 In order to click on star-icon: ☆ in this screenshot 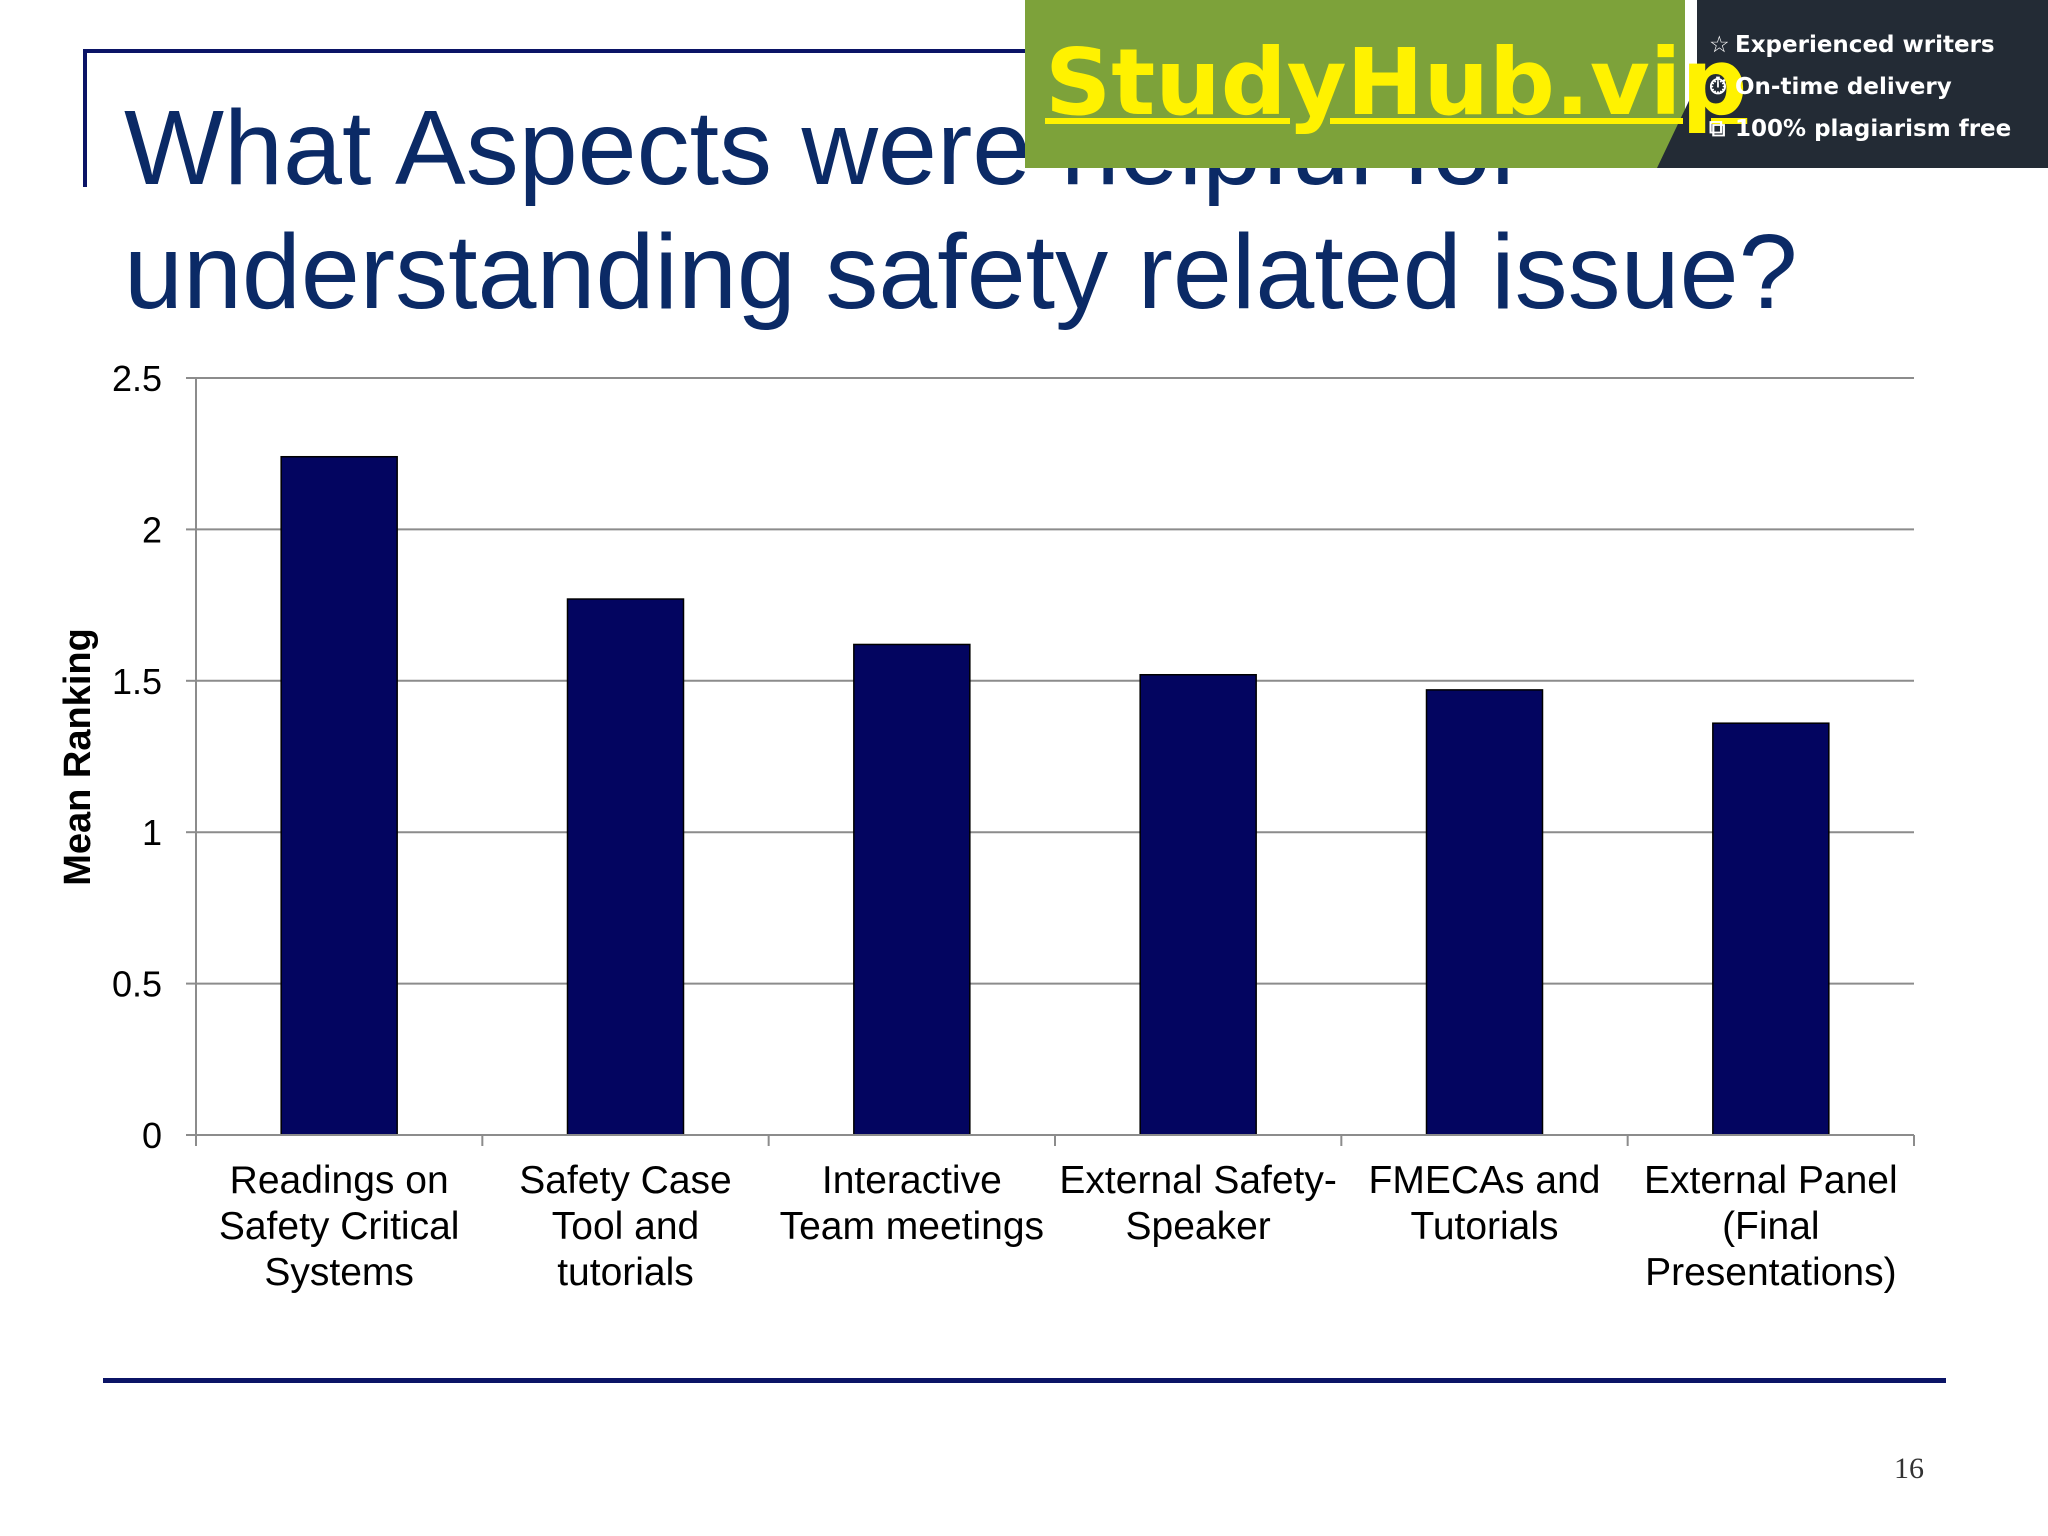, I will do `click(1719, 45)`.